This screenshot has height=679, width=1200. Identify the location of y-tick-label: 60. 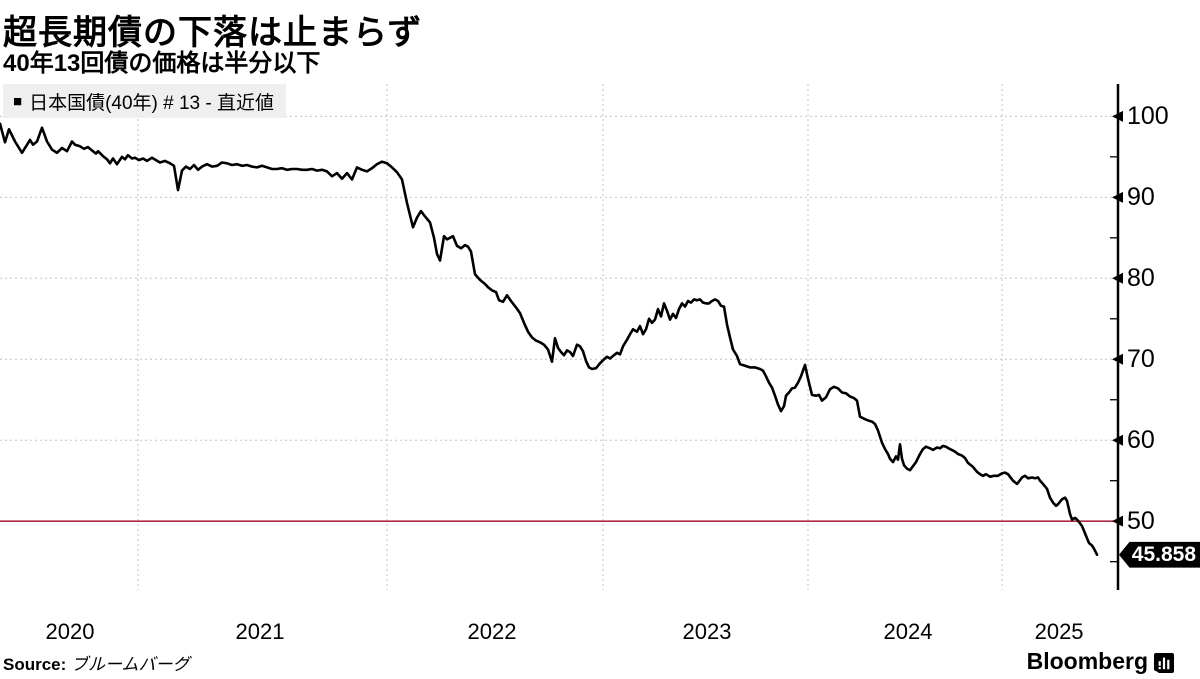
(1141, 440).